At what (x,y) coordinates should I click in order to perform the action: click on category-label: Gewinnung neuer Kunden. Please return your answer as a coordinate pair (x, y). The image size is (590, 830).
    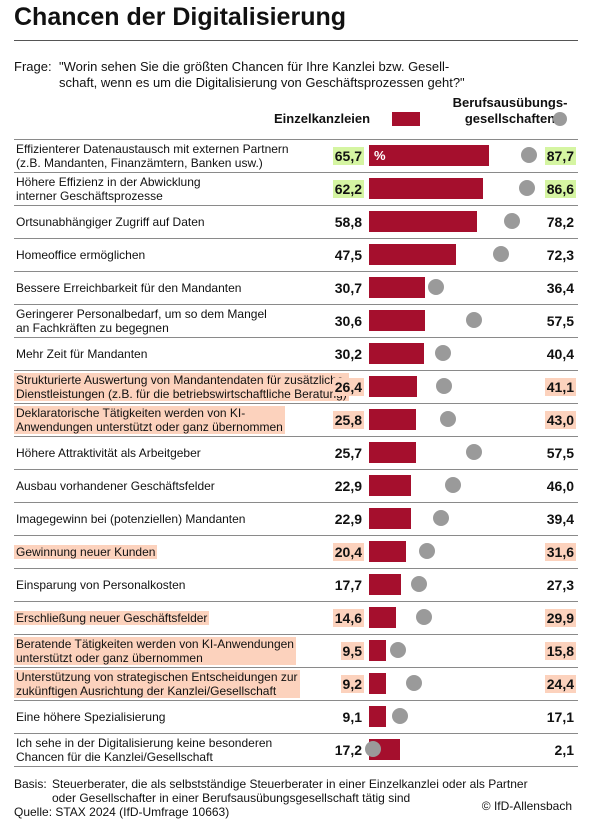
    Looking at the image, I should click on (86, 551).